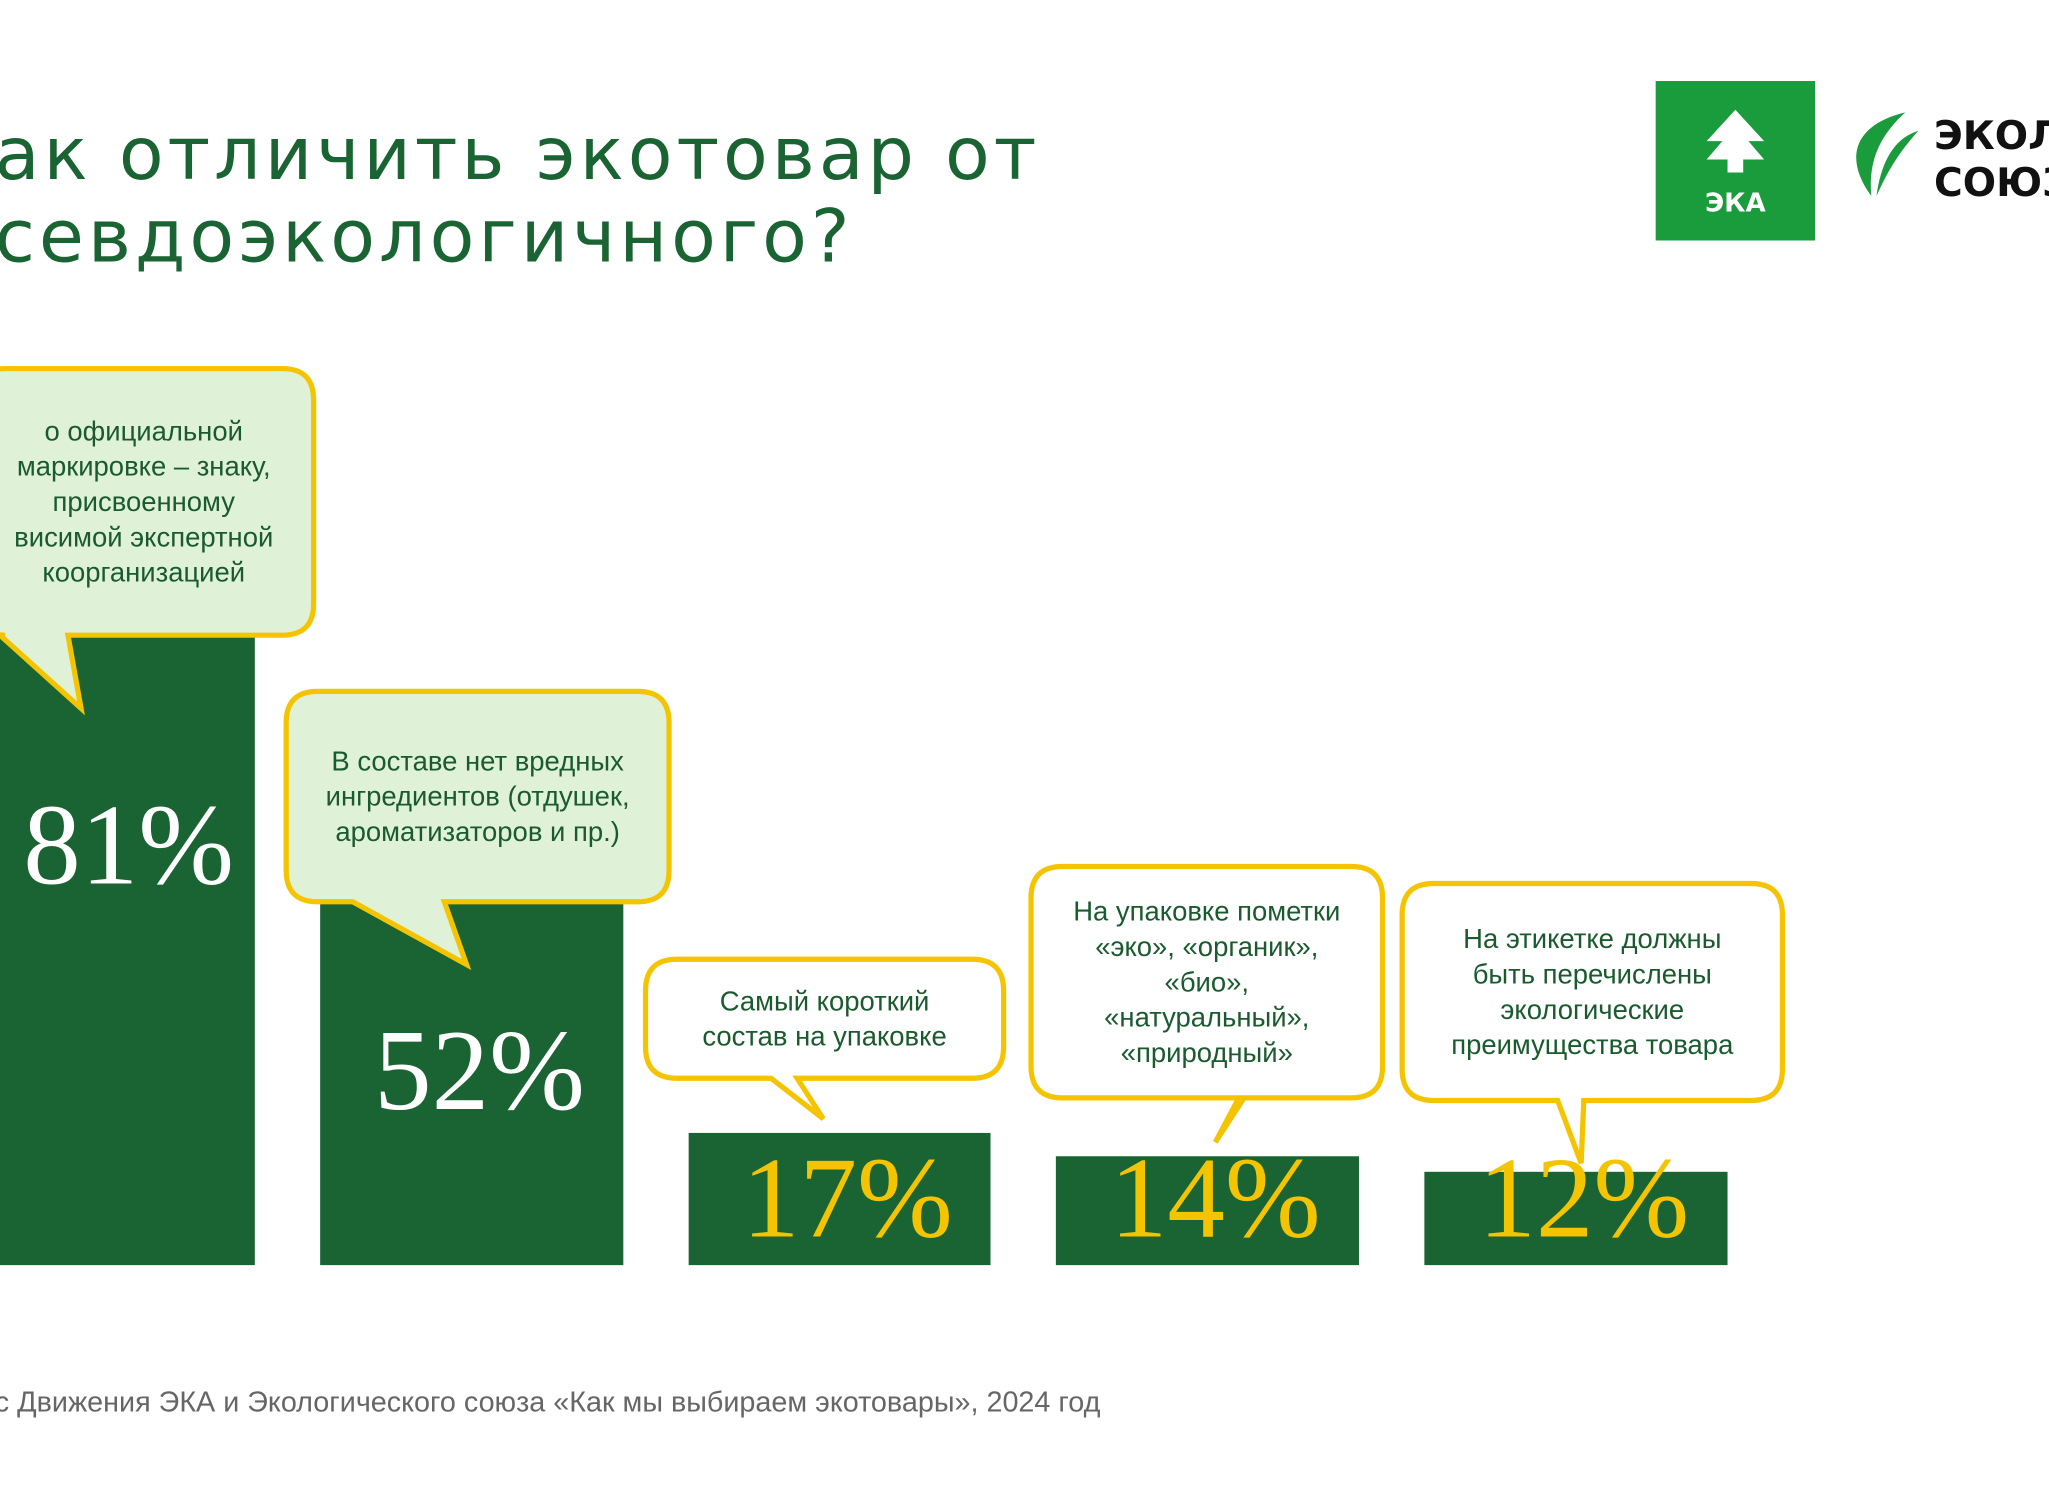 Image resolution: width=2049 pixels, height=1486 pixels. What do you see at coordinates (1592, 1044) in the screenshot?
I see `callout-text: преимущества товара` at bounding box center [1592, 1044].